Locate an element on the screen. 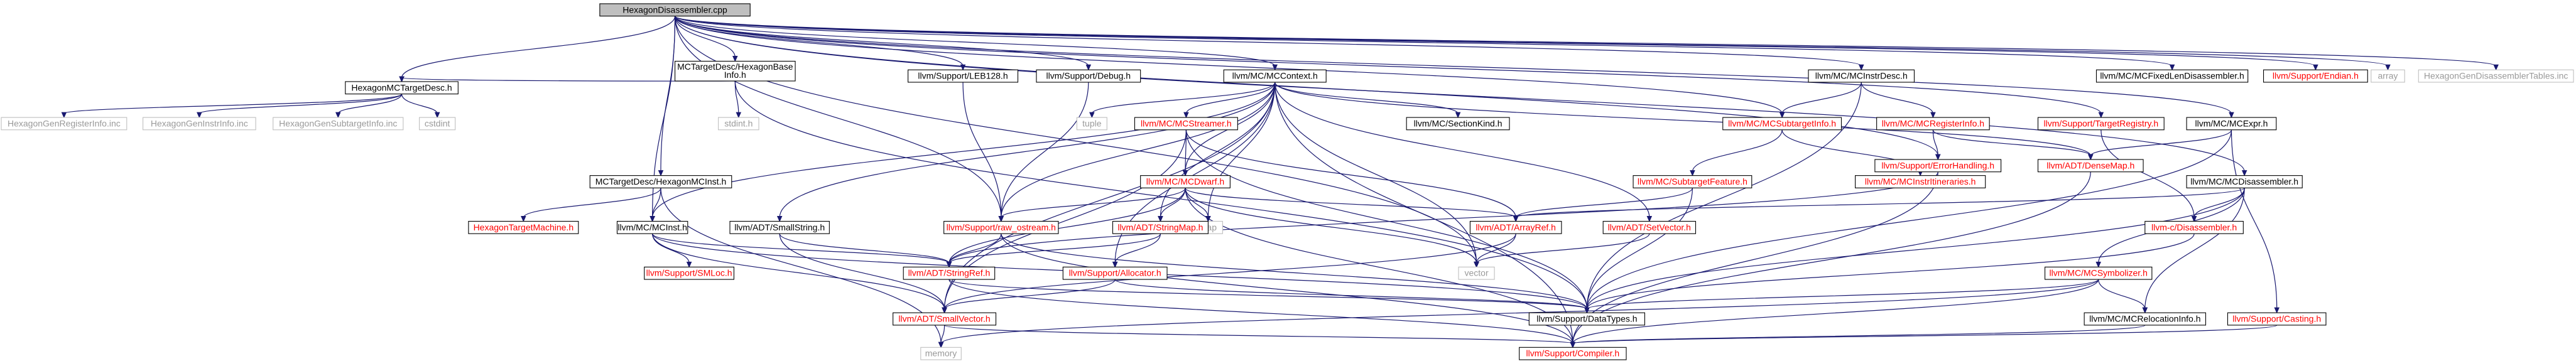 This screenshot has height=361, width=2576. node-streamer: llvm/MC/MCStreamer.h is located at coordinates (1186, 124).